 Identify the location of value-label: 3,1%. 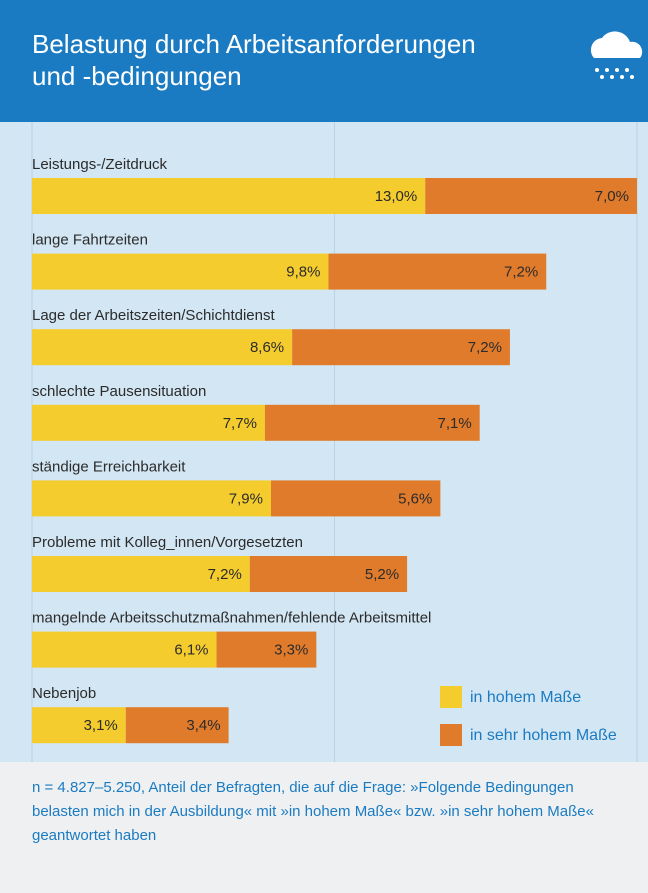
(101, 725).